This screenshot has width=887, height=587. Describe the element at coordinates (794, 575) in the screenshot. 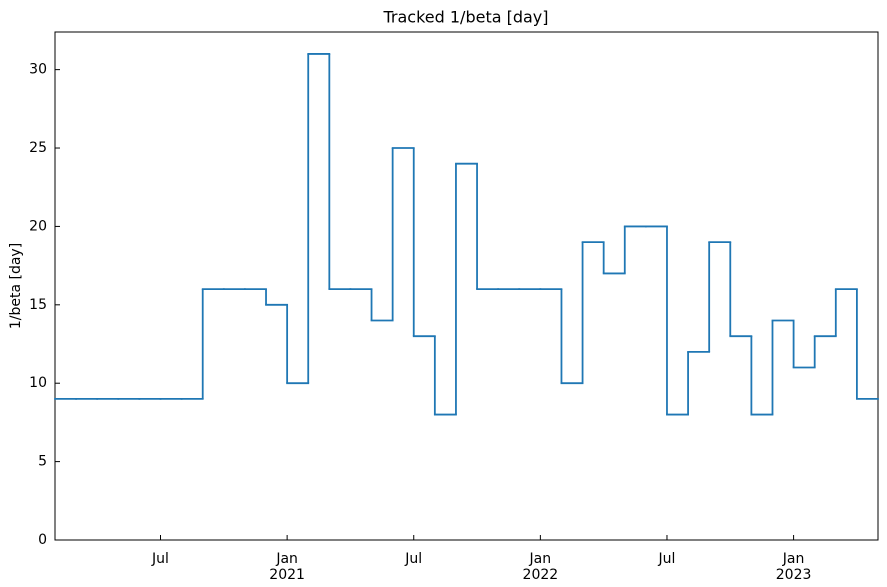

I see `x-tick-label: 2023` at that location.